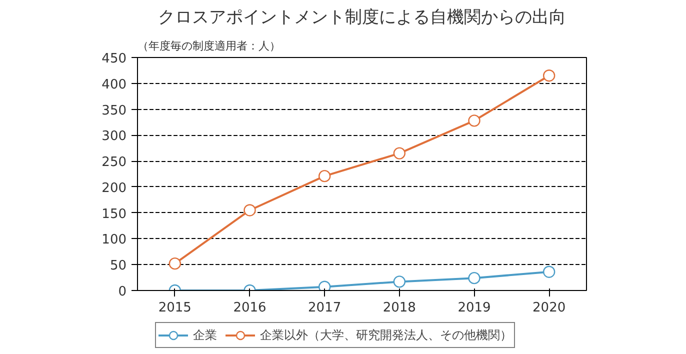  What do you see at coordinates (205, 335) in the screenshot?
I see `legend-label: 企業` at bounding box center [205, 335].